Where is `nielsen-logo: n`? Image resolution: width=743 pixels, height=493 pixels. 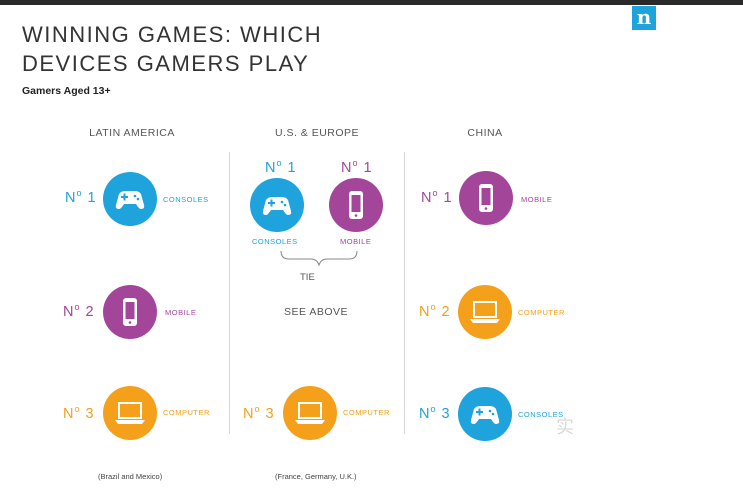 nielsen-logo: n is located at coordinates (644, 18).